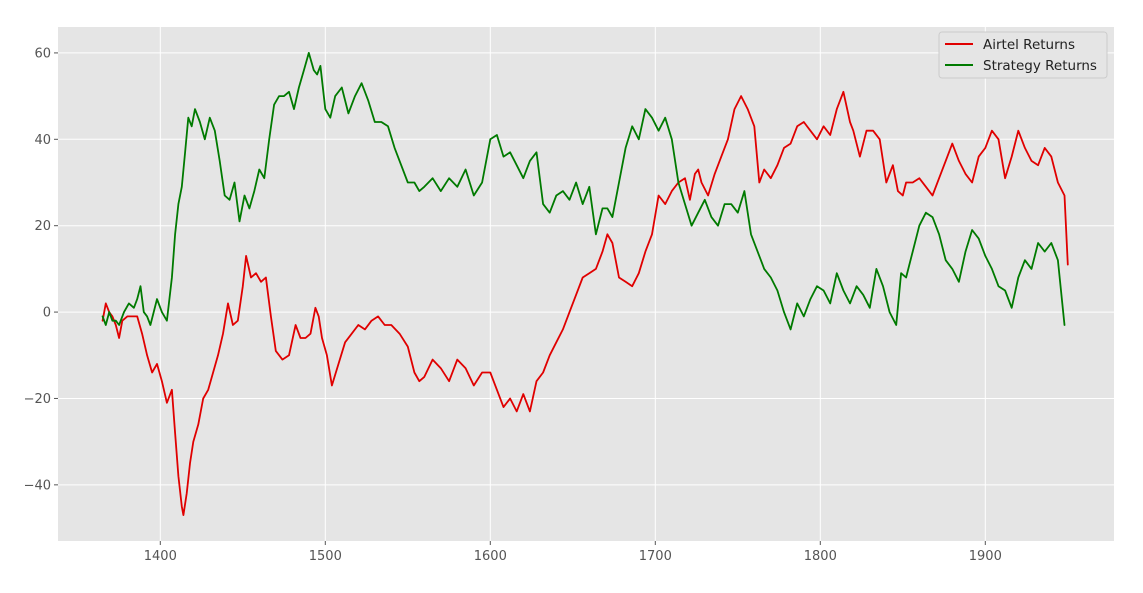 The height and width of the screenshot is (593, 1143). Describe the element at coordinates (325, 556) in the screenshot. I see `x-tick-label: 1500` at that location.